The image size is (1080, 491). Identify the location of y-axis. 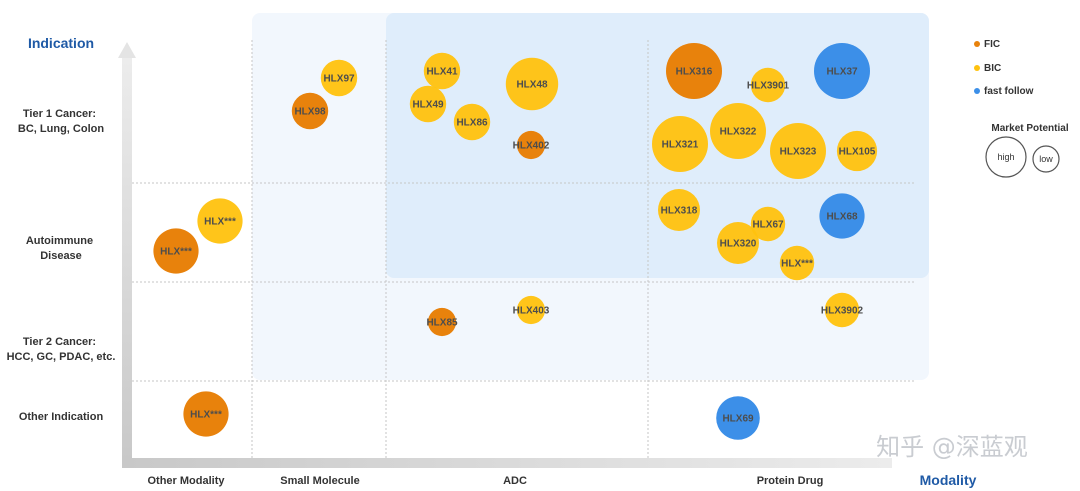
(127, 260).